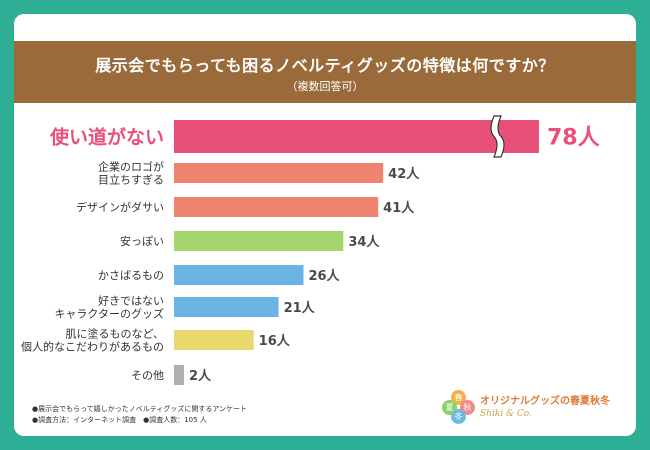 The width and height of the screenshot is (650, 450). Describe the element at coordinates (506, 414) in the screenshot. I see `logo-sub-text: Shiki & Co.` at that location.